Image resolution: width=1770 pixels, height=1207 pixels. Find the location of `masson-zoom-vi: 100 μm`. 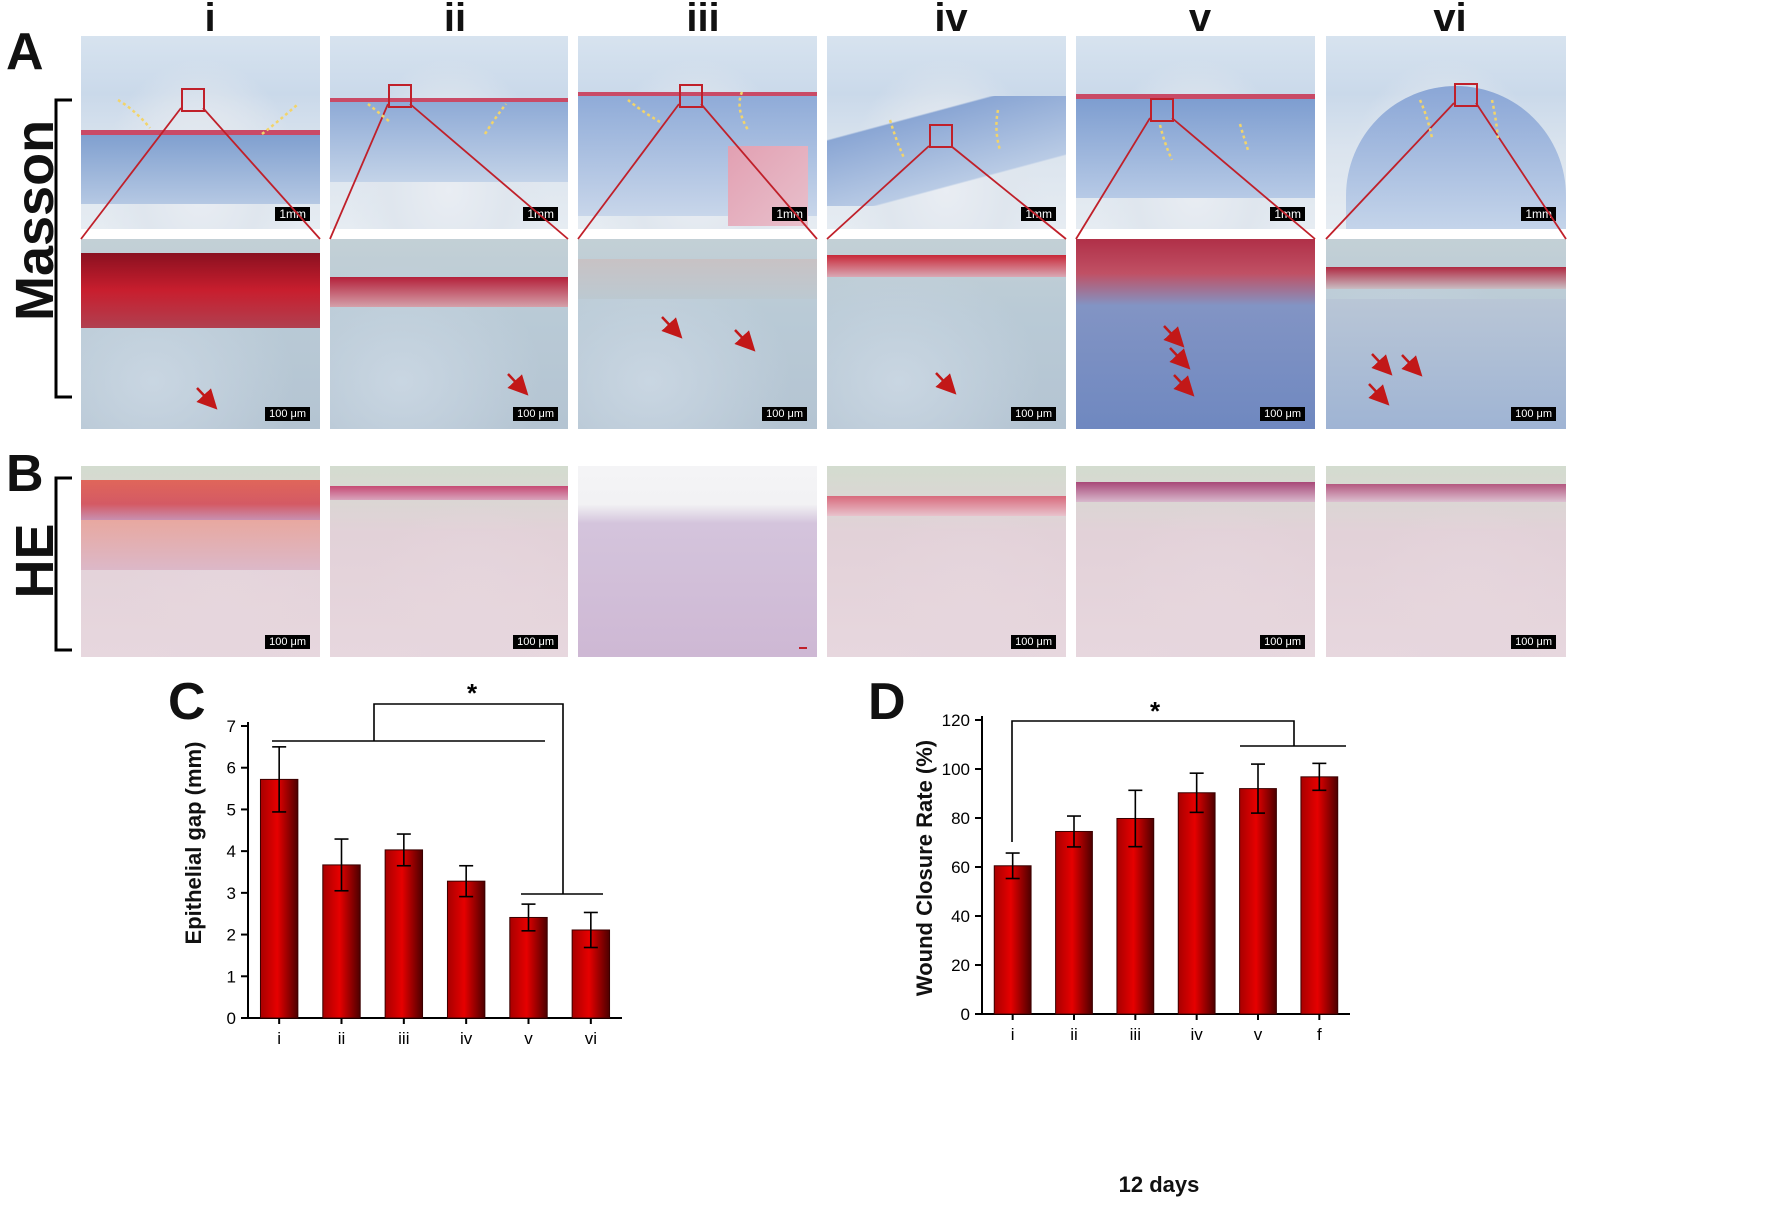

masson-zoom-vi: 100 μm is located at coordinates (1446, 334).